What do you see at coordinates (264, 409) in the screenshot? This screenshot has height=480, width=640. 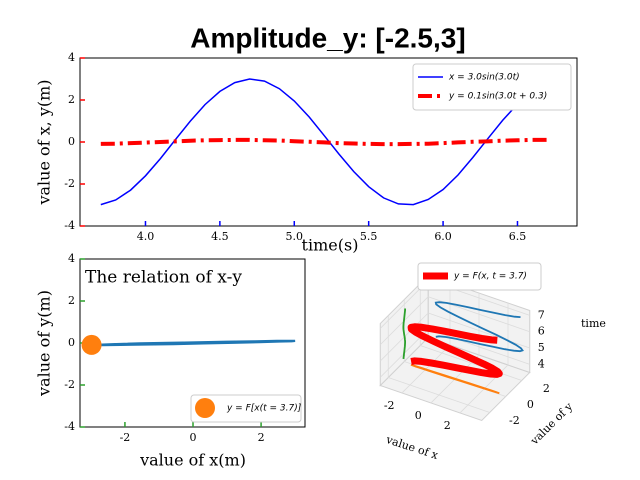 I see `legend-label: y = F[x(t = 3.7)]` at bounding box center [264, 409].